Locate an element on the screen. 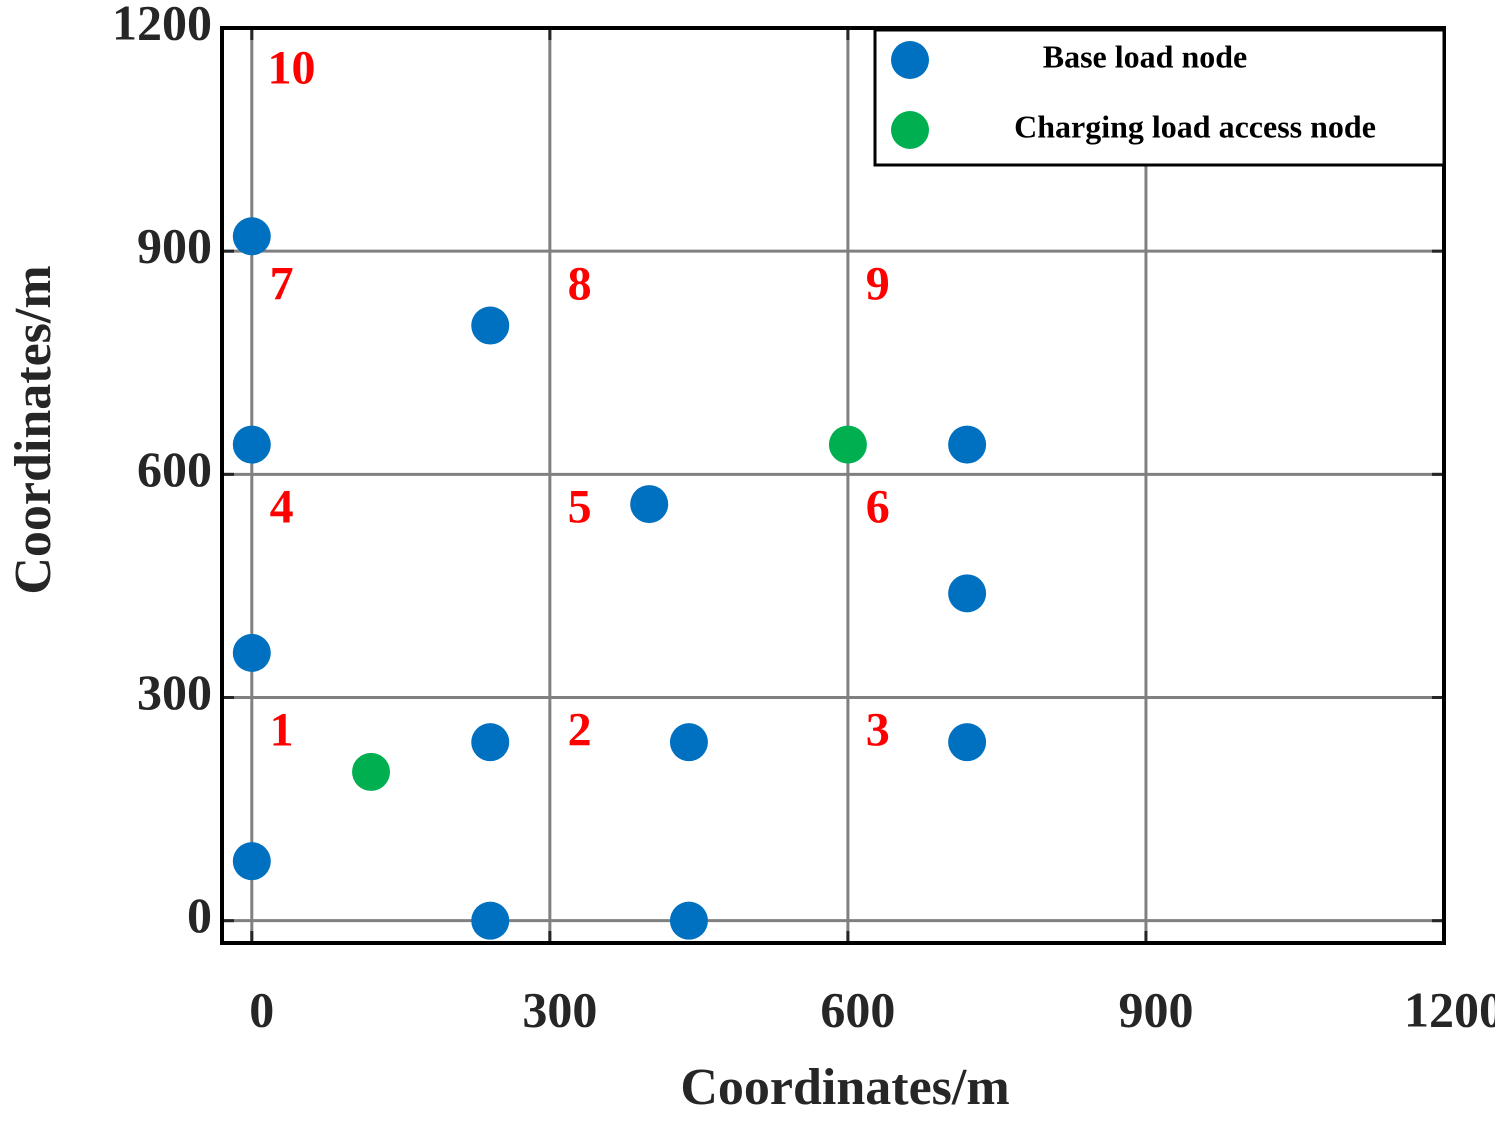 This screenshot has width=1495, height=1124. x-axis-title: Coordinates/m is located at coordinates (844, 1087).